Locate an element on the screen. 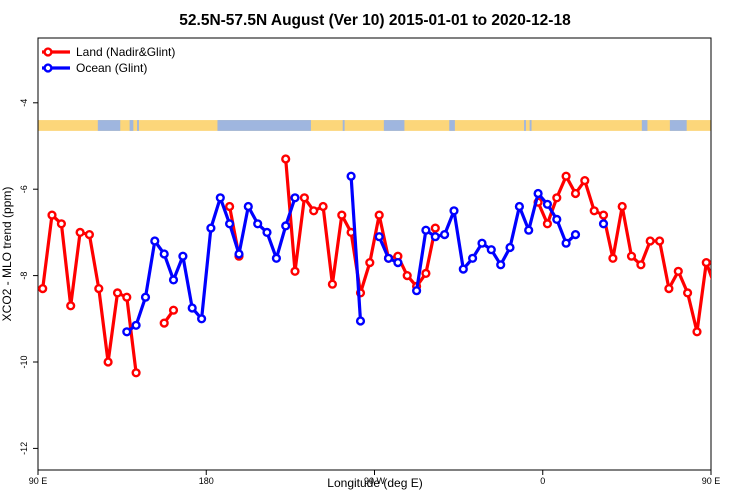  x-axis: 90 E 180 90 W 0 90 E is located at coordinates (374, 478).